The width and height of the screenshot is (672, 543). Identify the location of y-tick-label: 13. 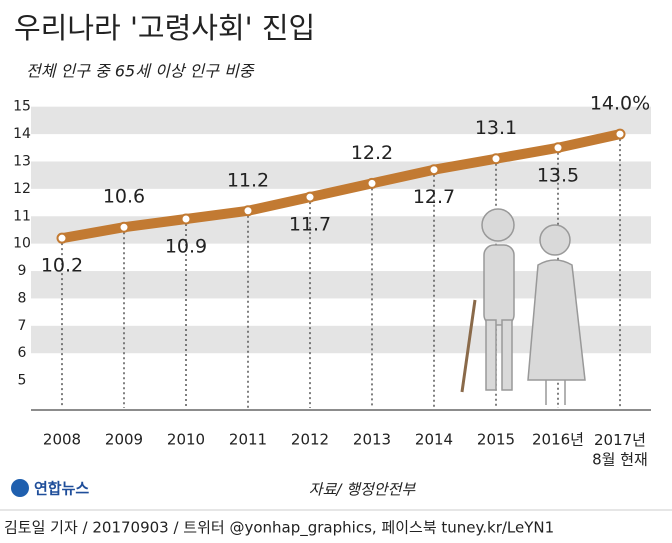
(22, 161).